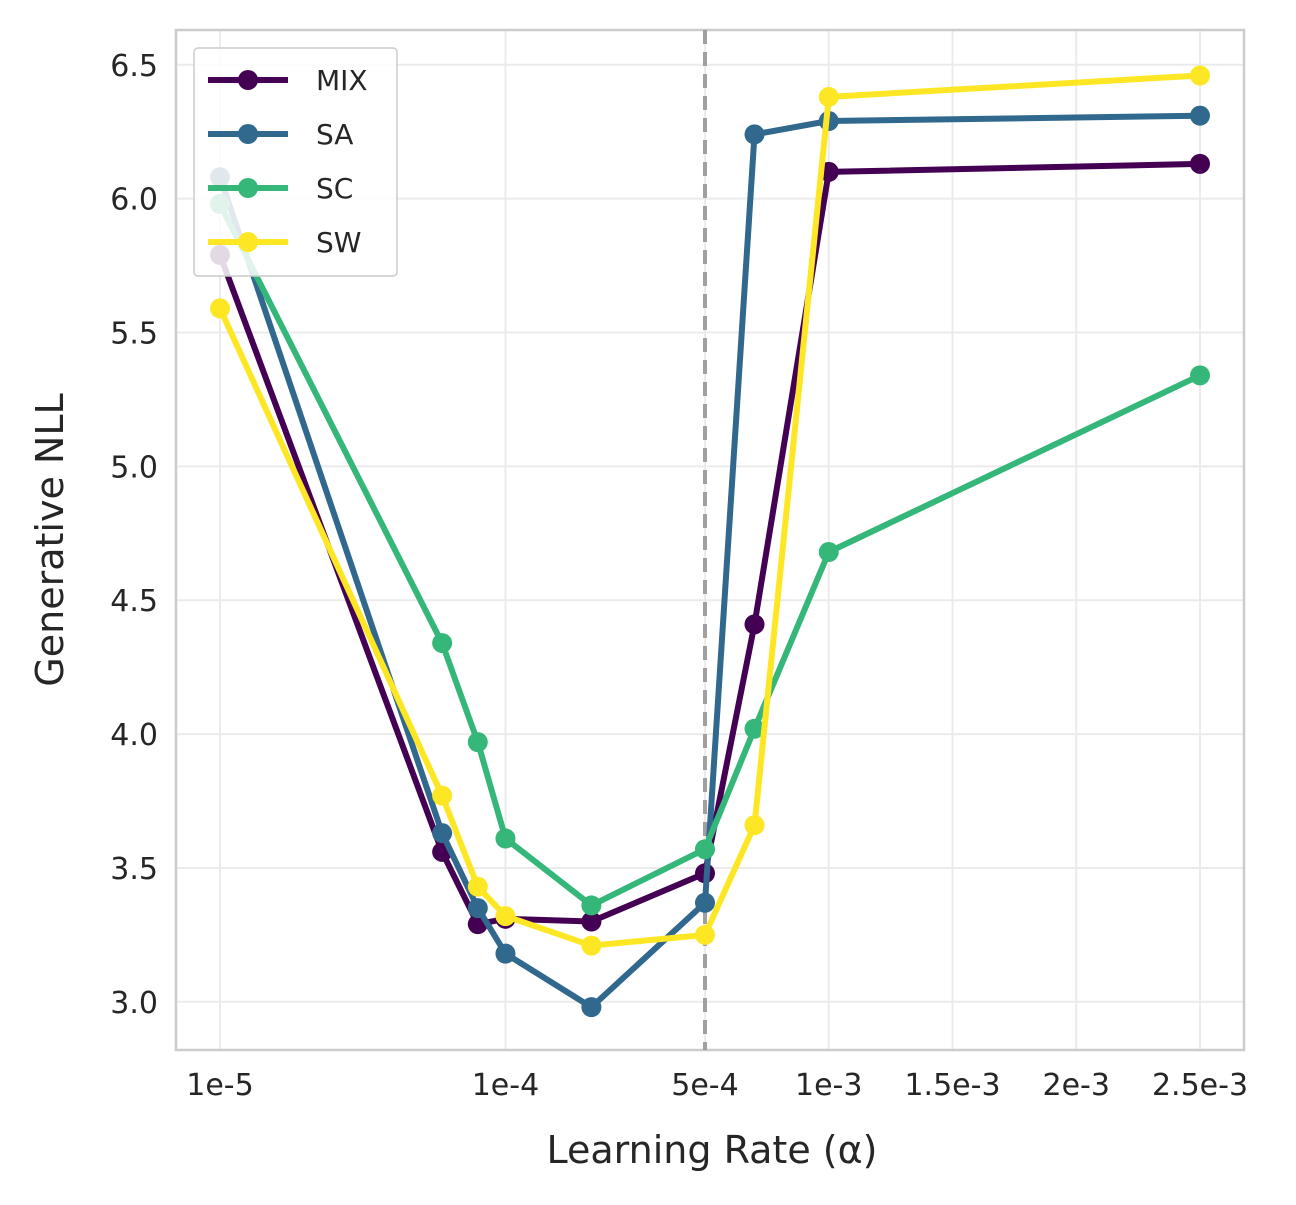  What do you see at coordinates (50, 539) in the screenshot?
I see `y-axis-label: Generative NLL` at bounding box center [50, 539].